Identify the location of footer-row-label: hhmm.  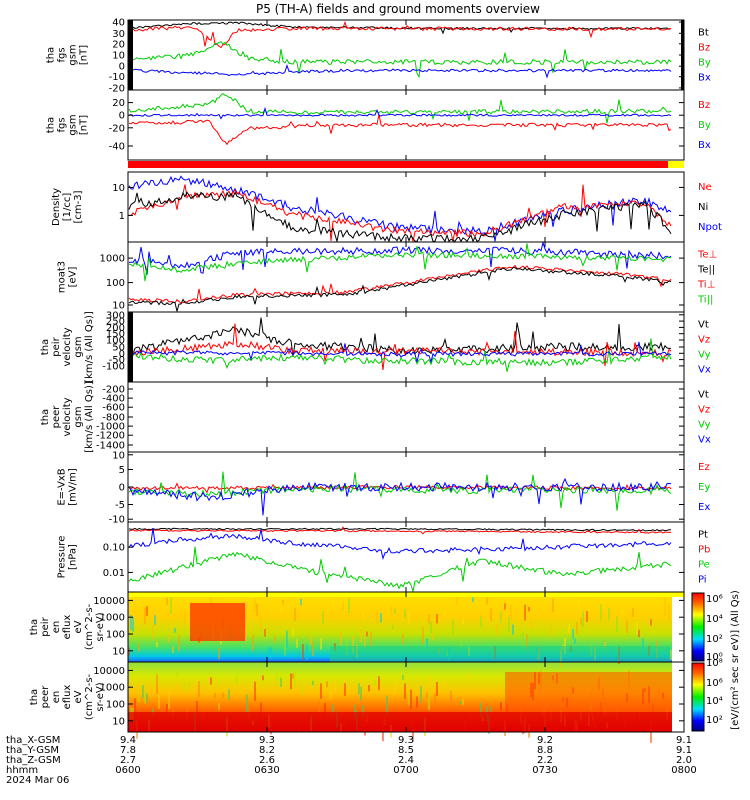
(22, 770).